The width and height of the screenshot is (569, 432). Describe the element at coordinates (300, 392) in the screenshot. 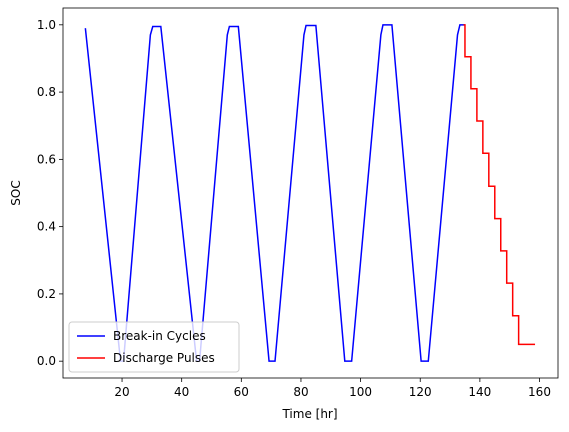

I see `x-tick-label: 80` at that location.